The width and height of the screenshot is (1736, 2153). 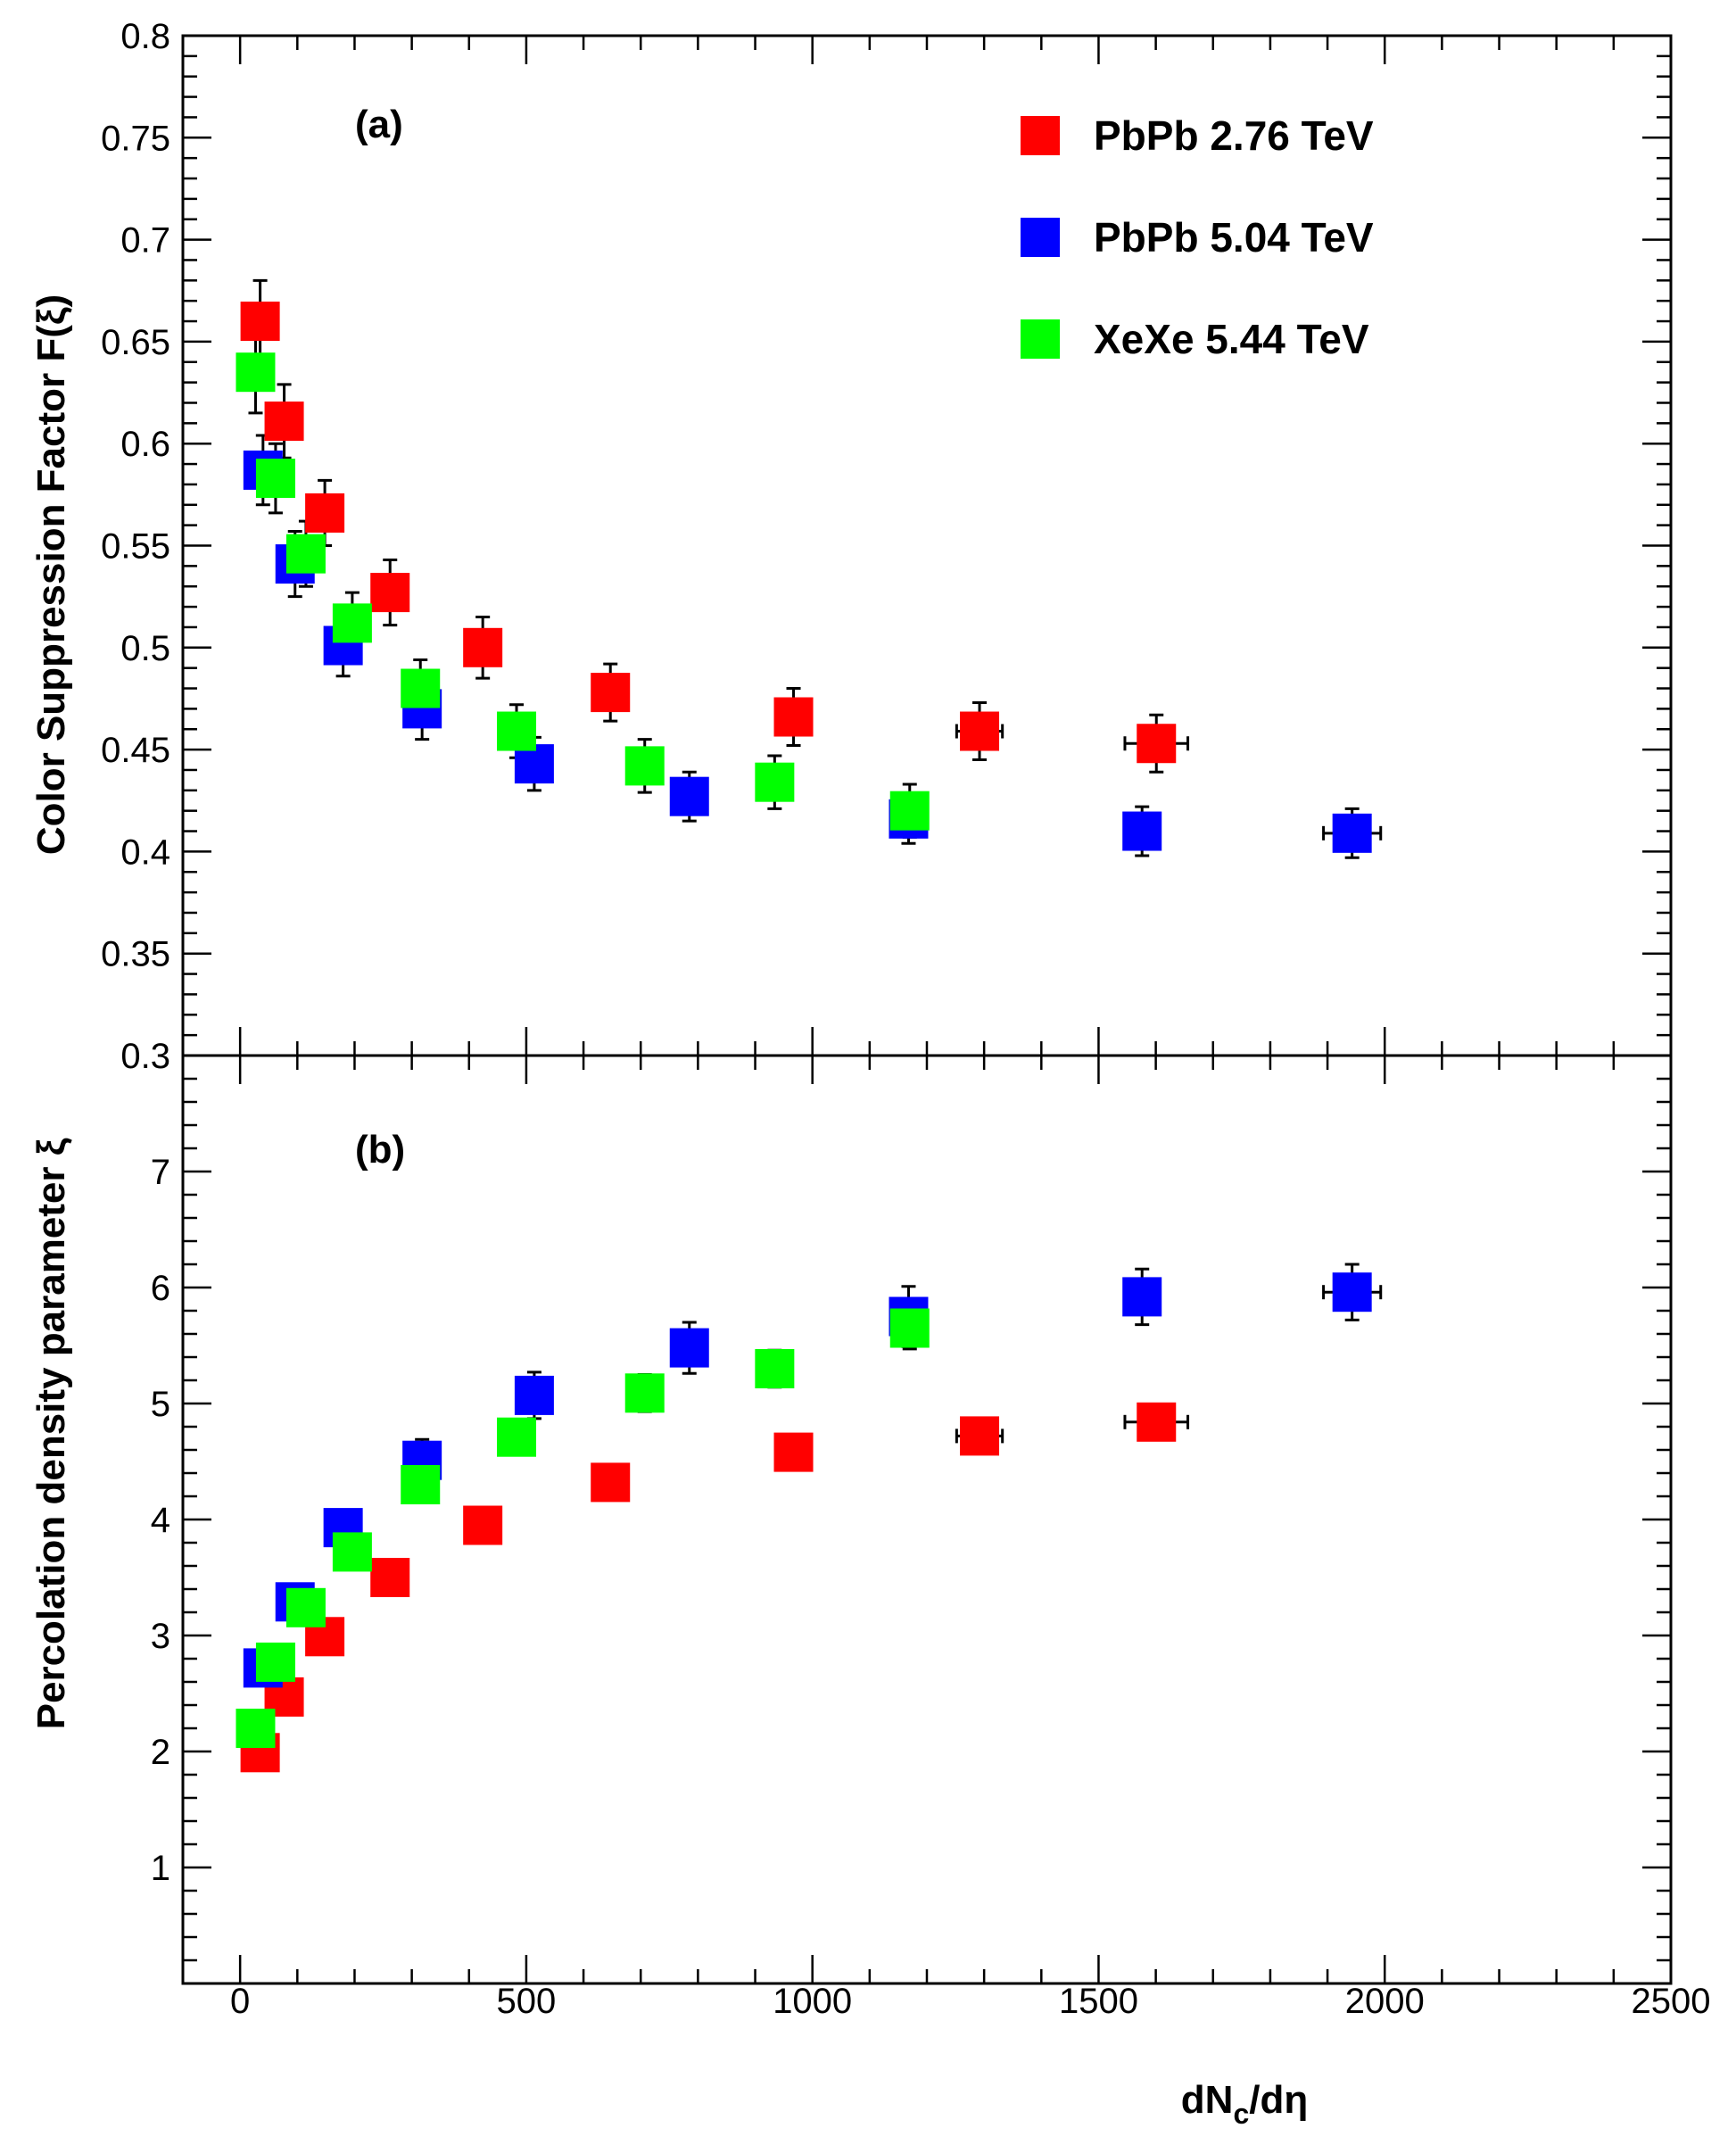 I want to click on y-tick-label: 4, so click(x=160, y=1520).